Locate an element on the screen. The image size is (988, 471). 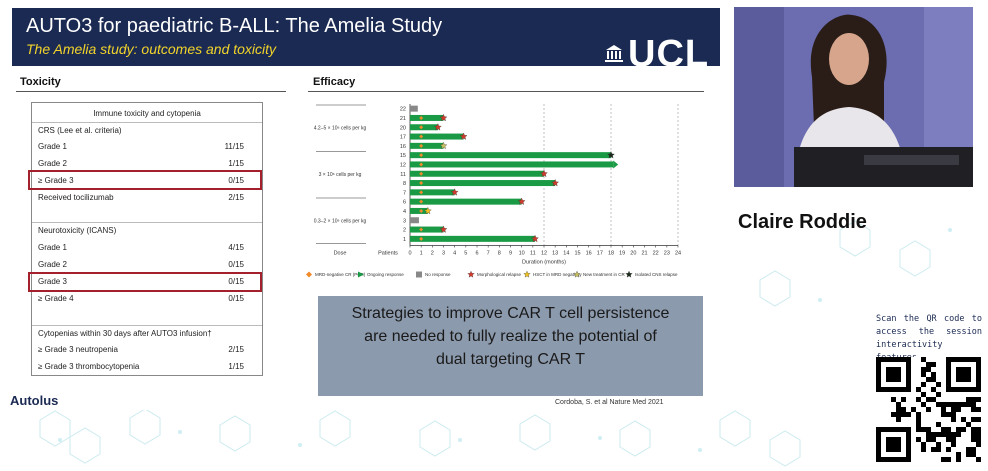
row-label: ≥ Grade 3 is located at coordinates (56, 180).